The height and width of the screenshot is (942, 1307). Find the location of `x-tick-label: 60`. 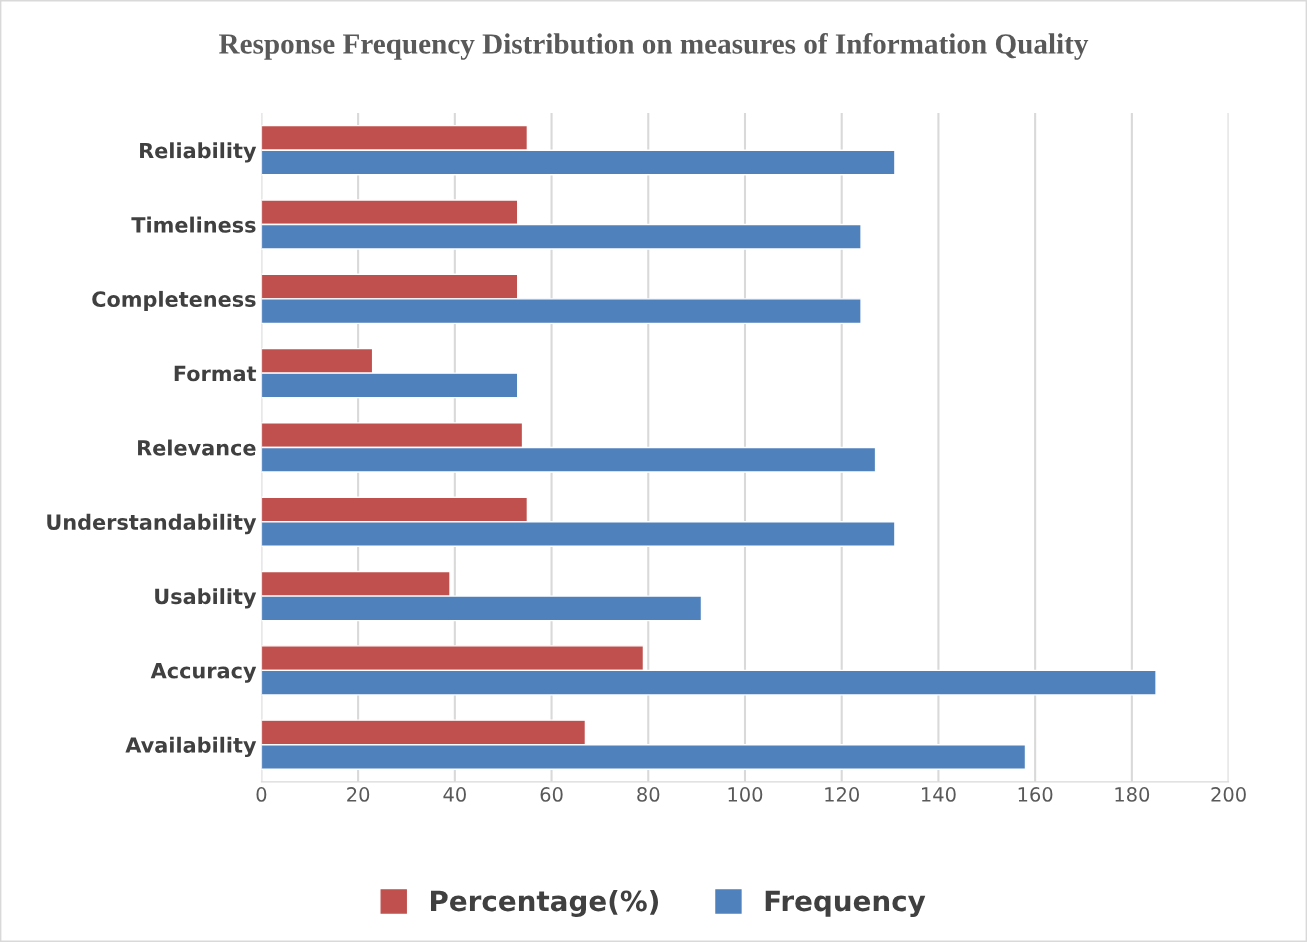

x-tick-label: 60 is located at coordinates (551, 794).